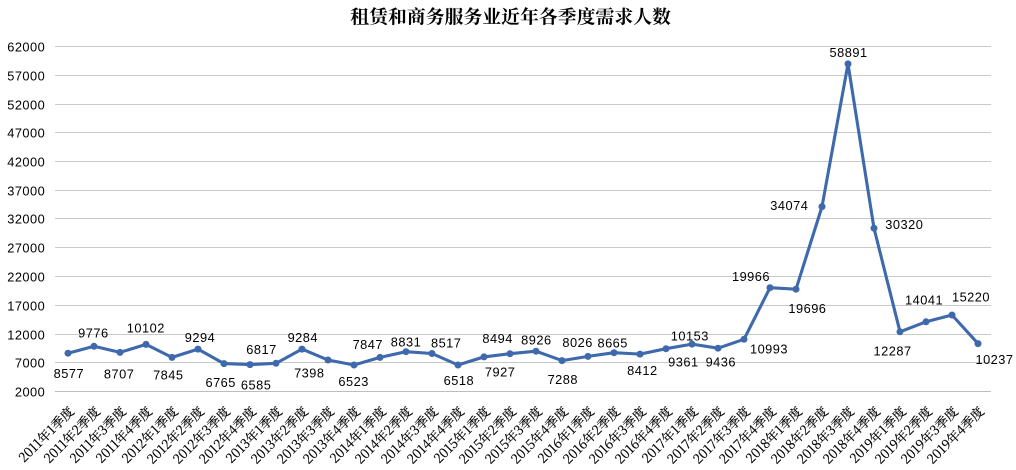 This screenshot has height=470, width=1016. Describe the element at coordinates (26, 162) in the screenshot. I see `svg-text: 42000` at that location.